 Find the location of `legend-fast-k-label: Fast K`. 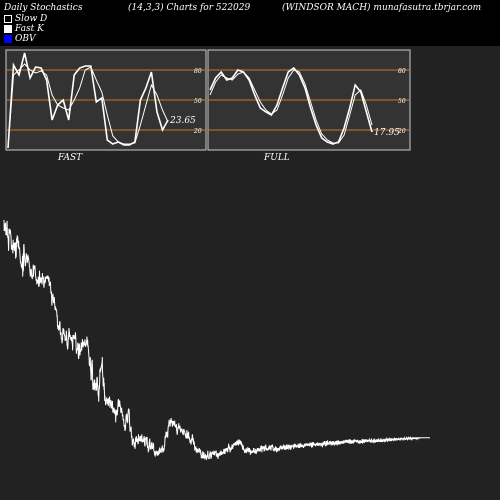

legend-fast-k-label: Fast K is located at coordinates (29, 29).